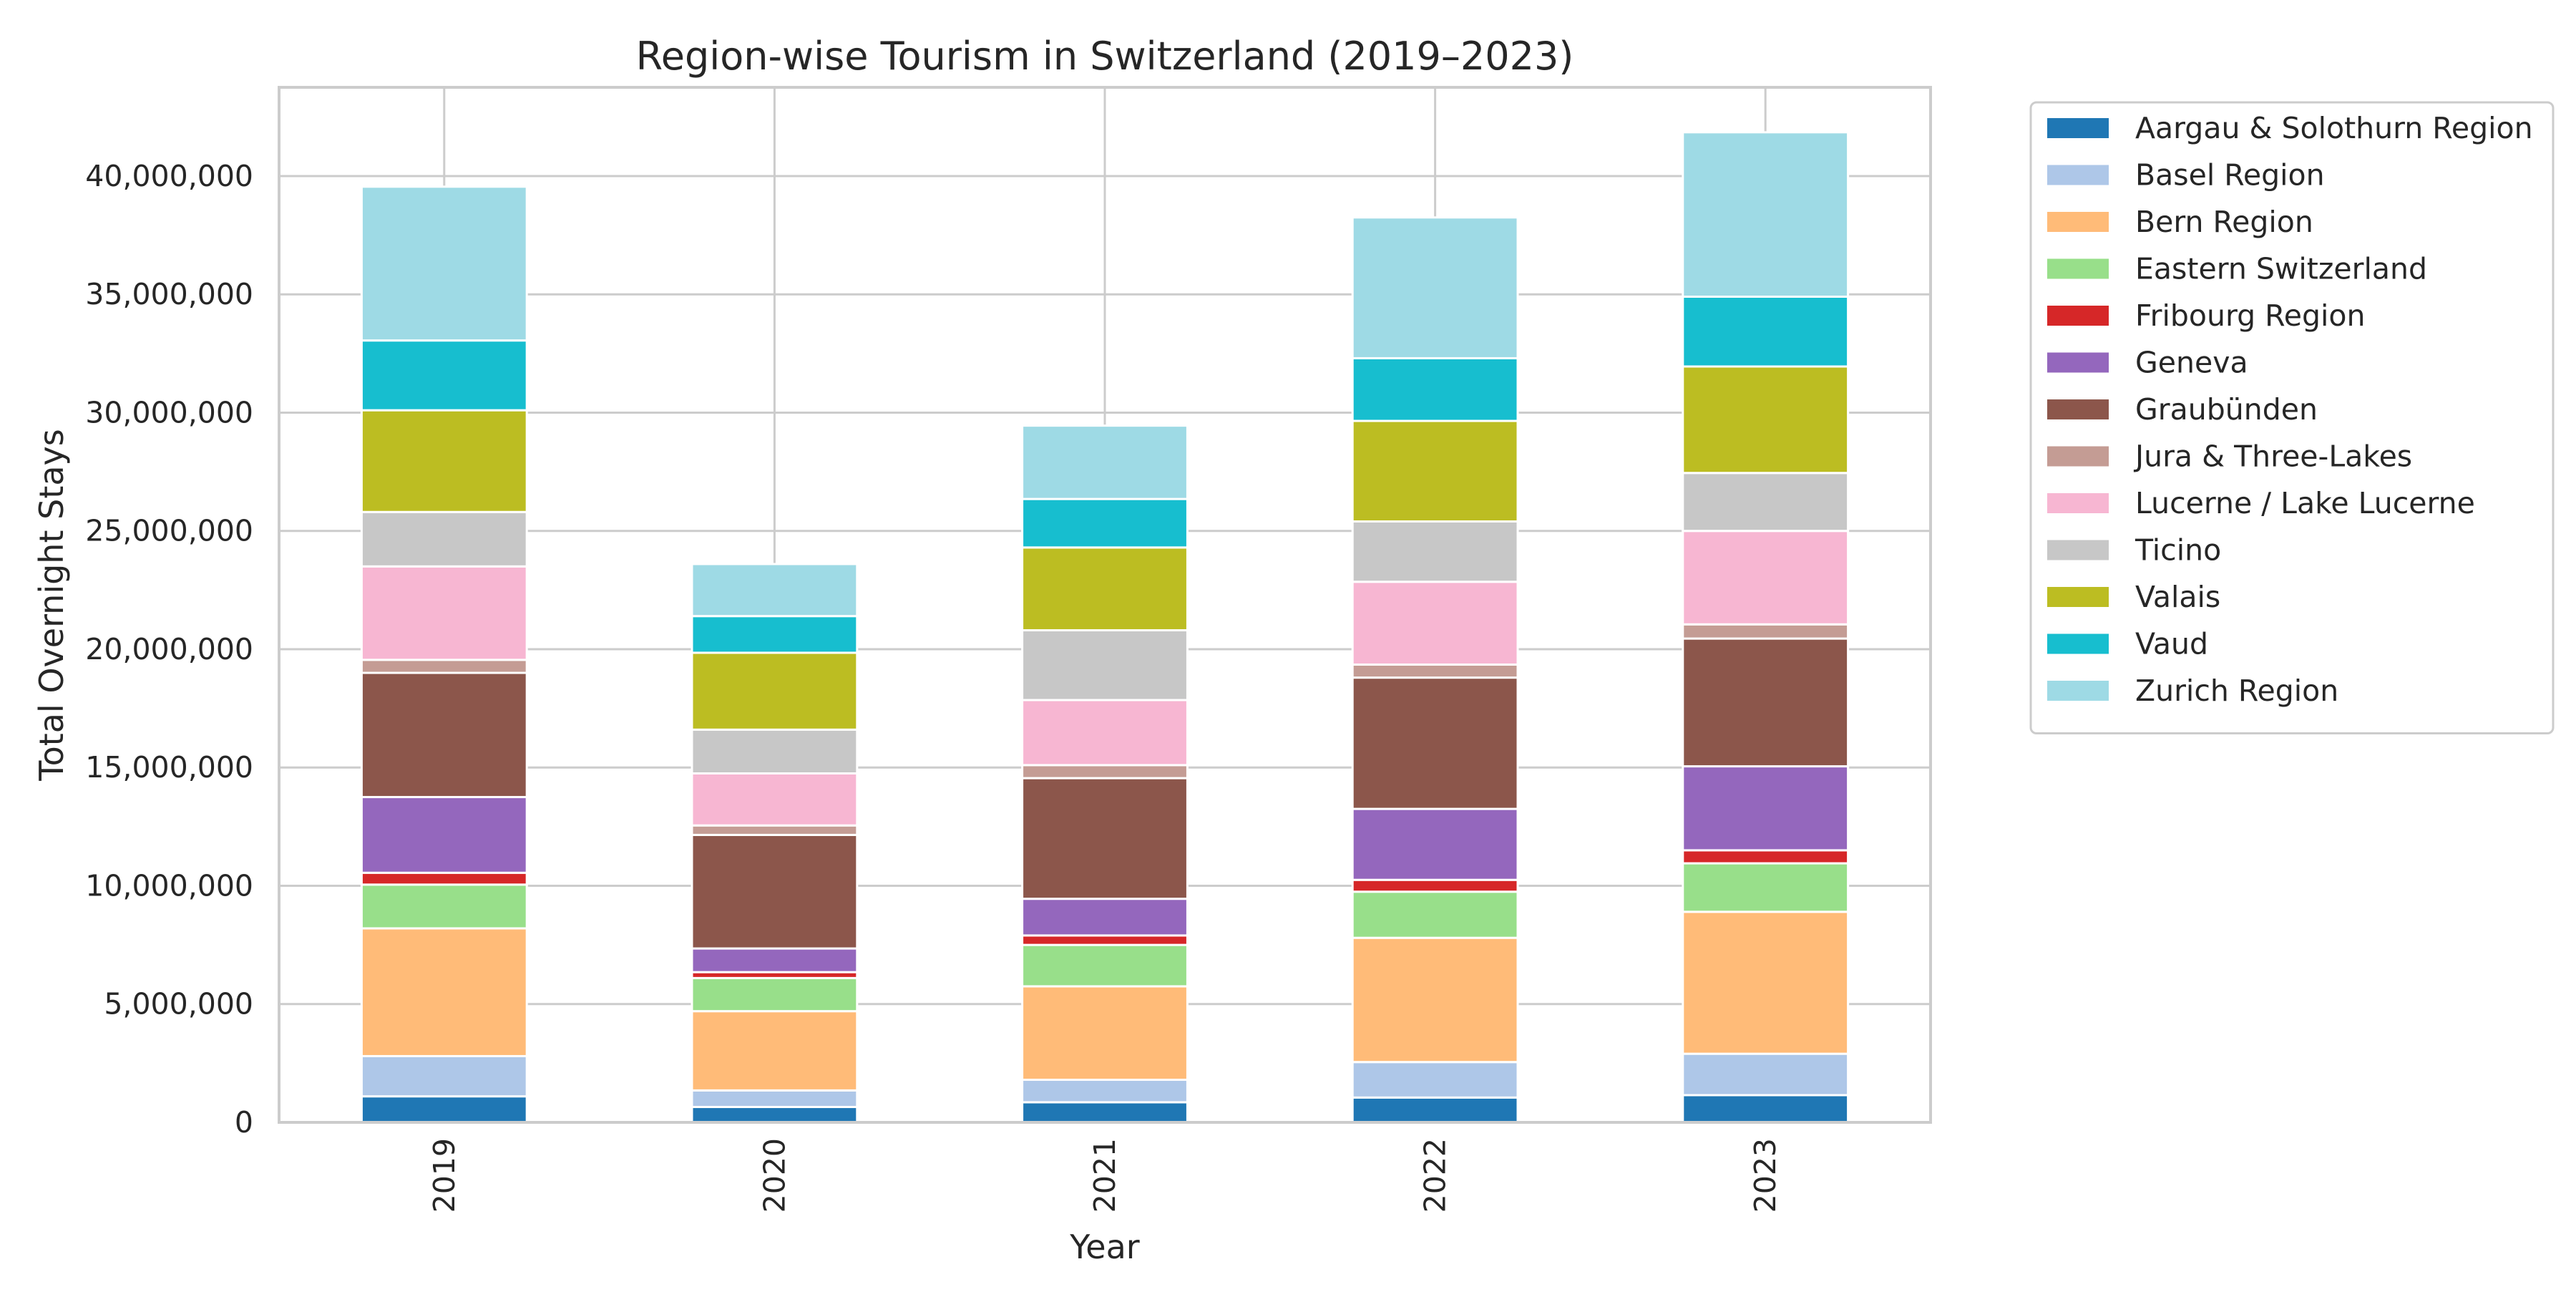 The width and height of the screenshot is (2576, 1292). I want to click on legend-label: Vaud, so click(2171, 644).